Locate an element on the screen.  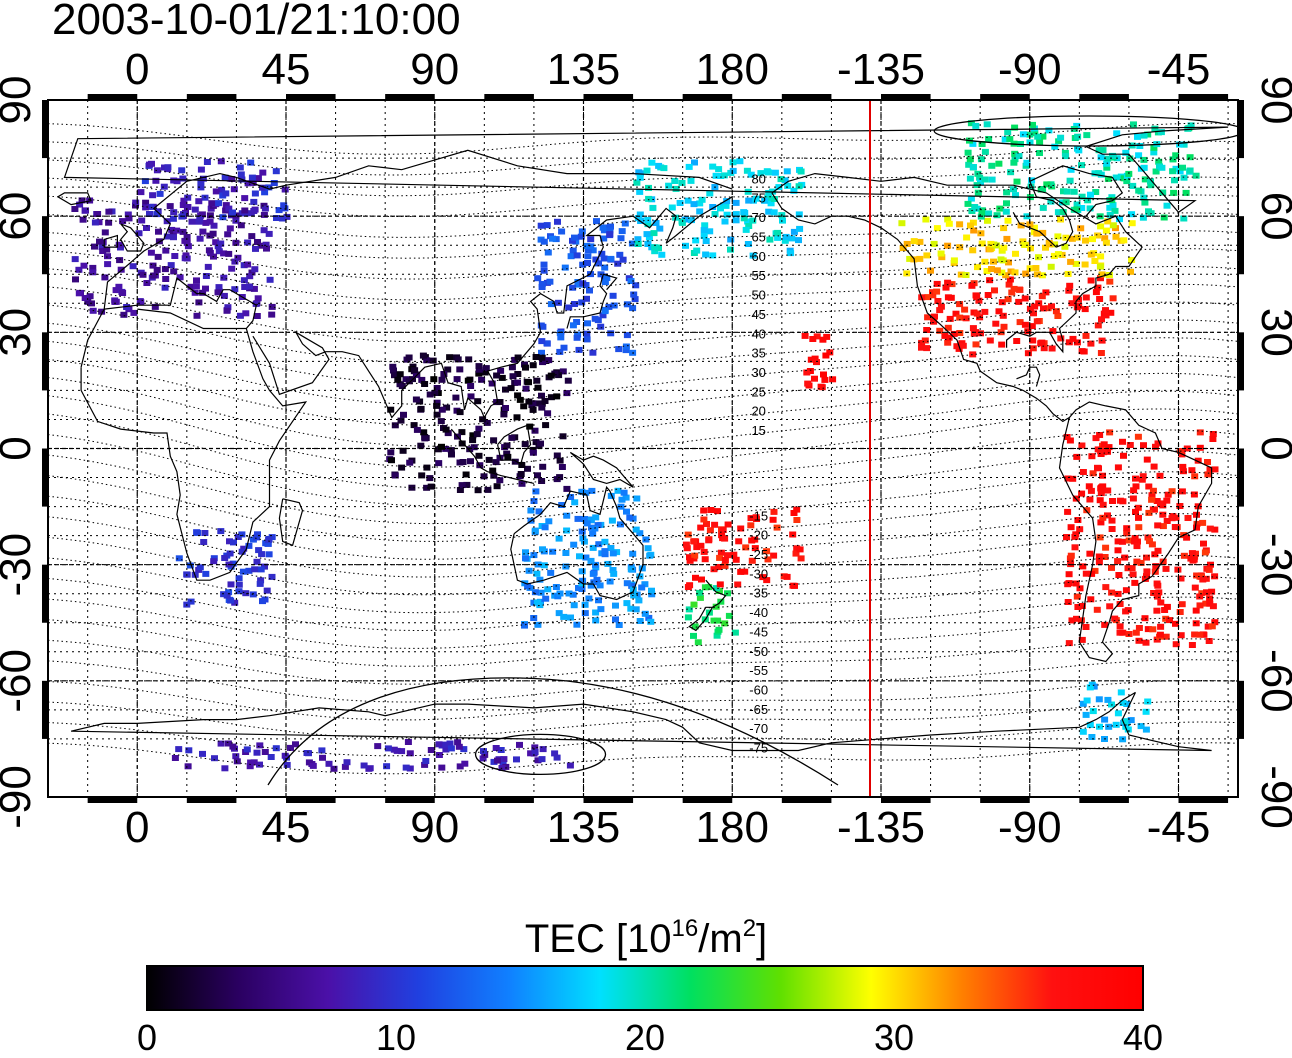
magnetic-lat-label: 35 is located at coordinates (758, 353).